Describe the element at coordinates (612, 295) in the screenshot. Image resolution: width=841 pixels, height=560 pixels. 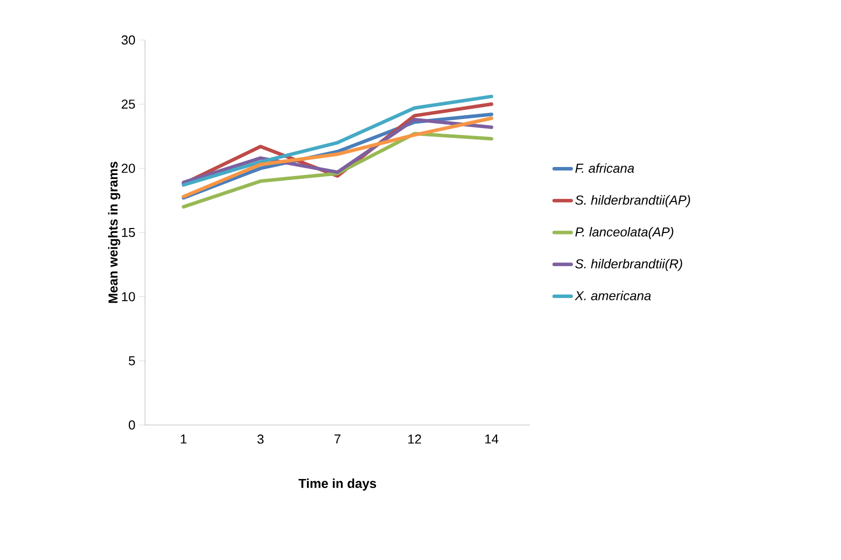
I see `legend-label: X. americana` at that location.